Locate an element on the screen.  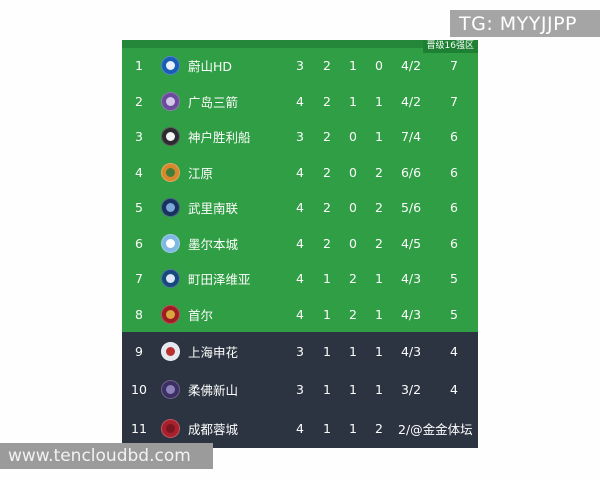
standings-row: 3 神户胜利船 3 2 0 1 7/4 6 is located at coordinates (300, 137).